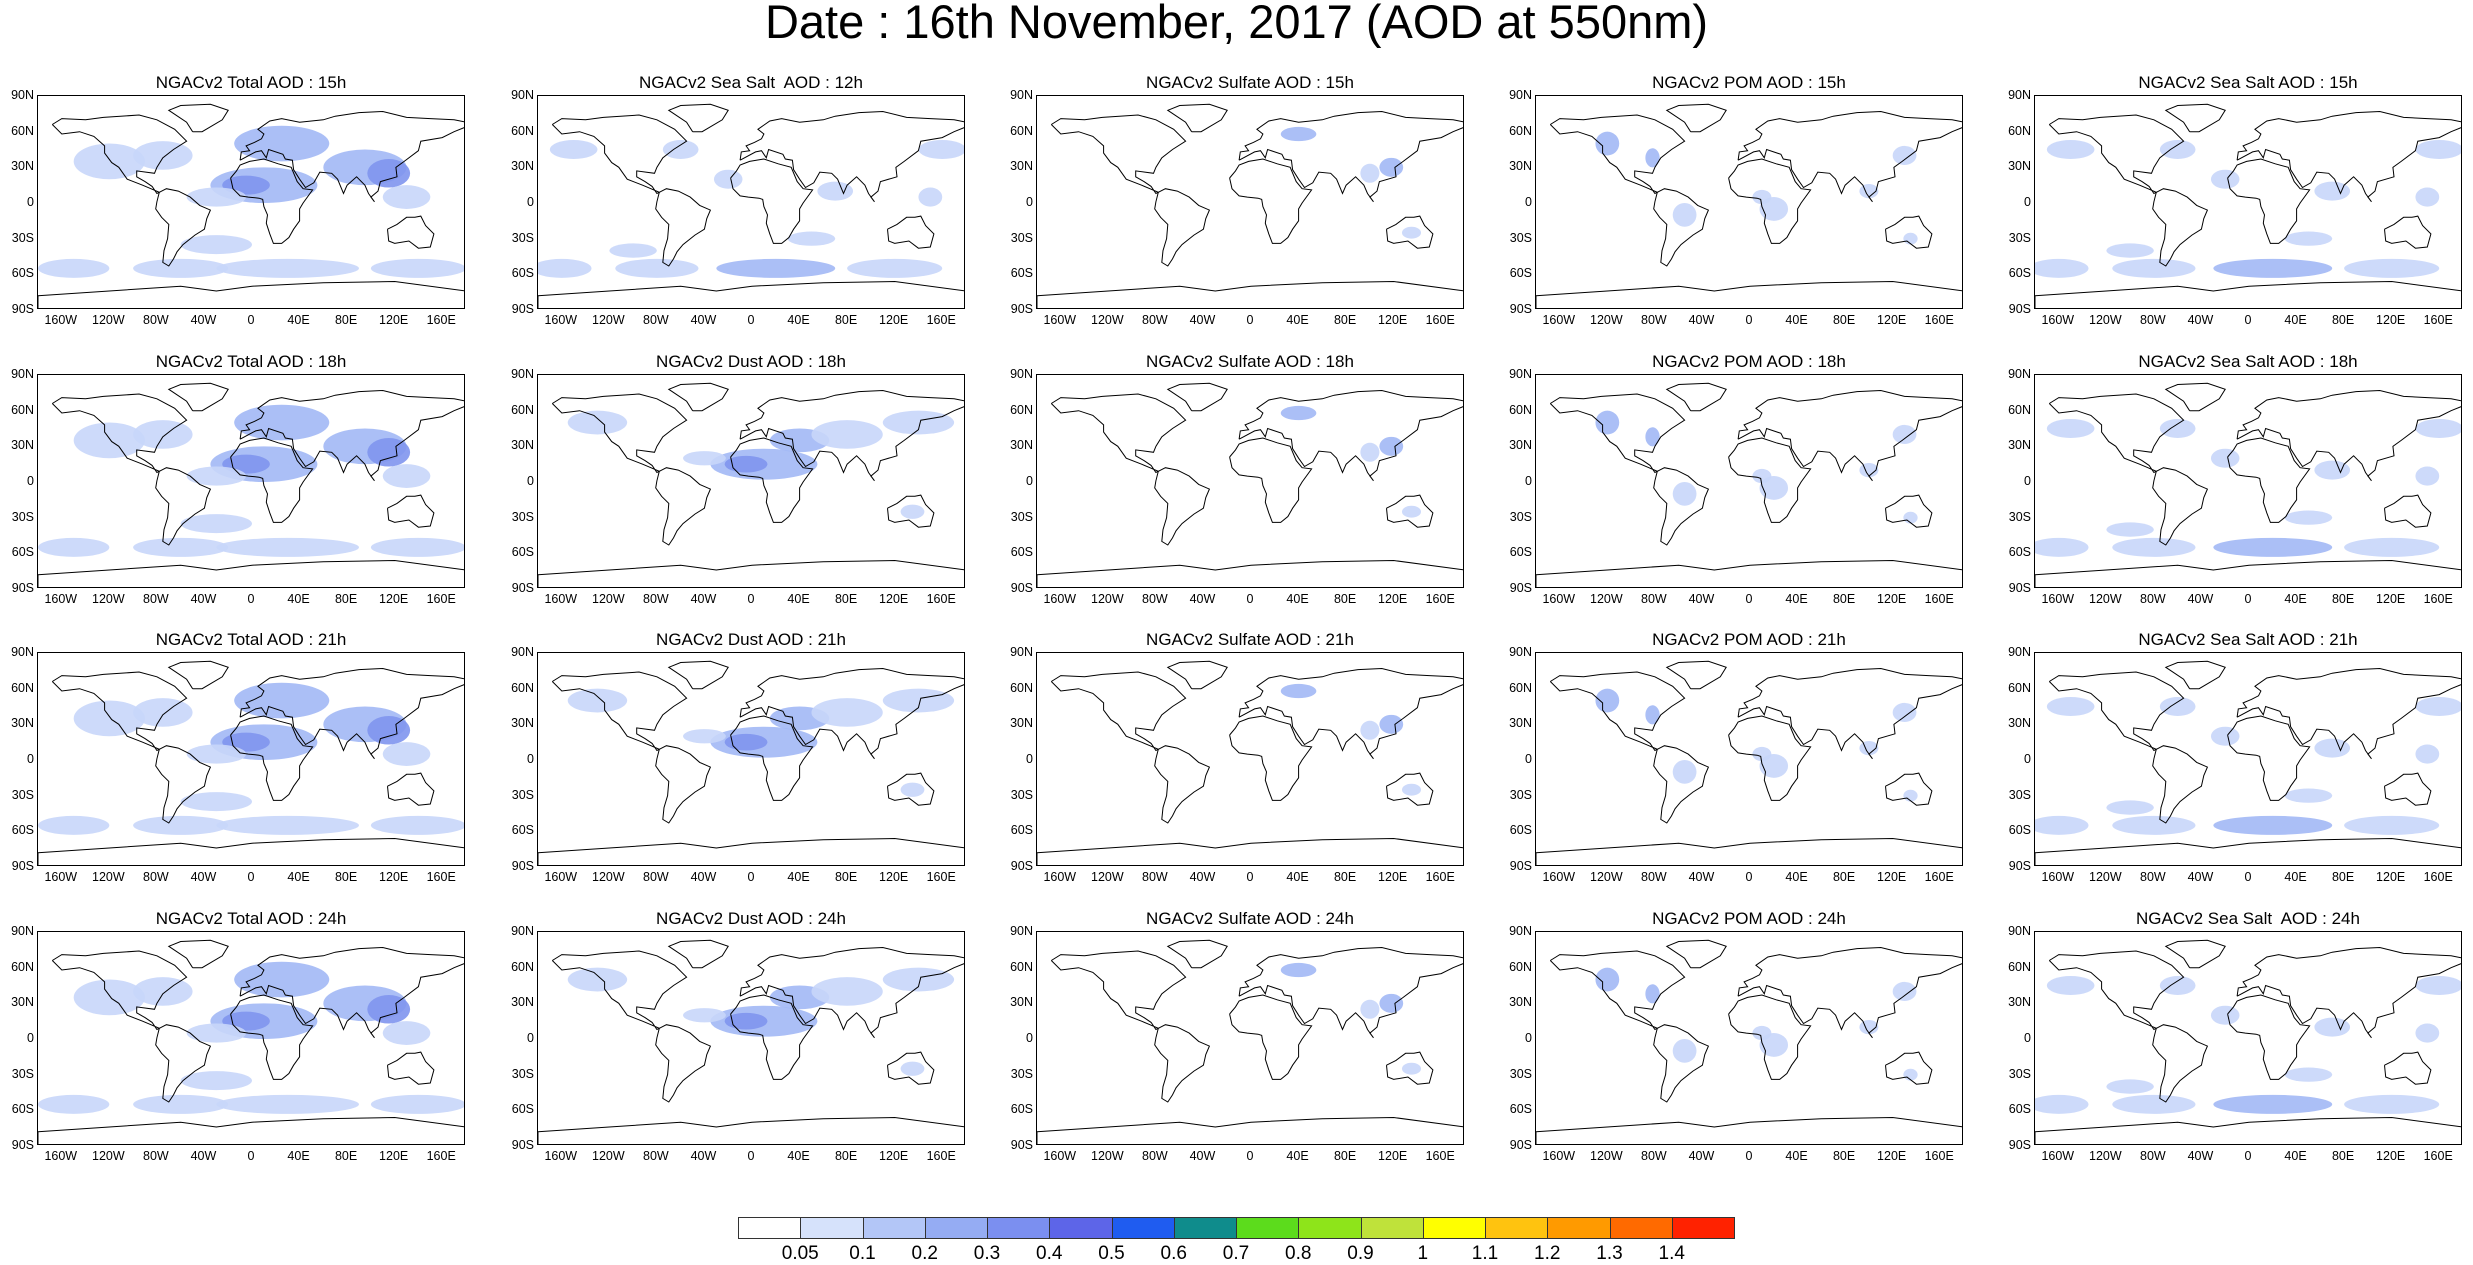 Image resolution: width=2473 pixels, height=1265 pixels. What do you see at coordinates (1250, 361) in the screenshot?
I see `panel-title: NGACv2 Sulfate AOD : 18h` at bounding box center [1250, 361].